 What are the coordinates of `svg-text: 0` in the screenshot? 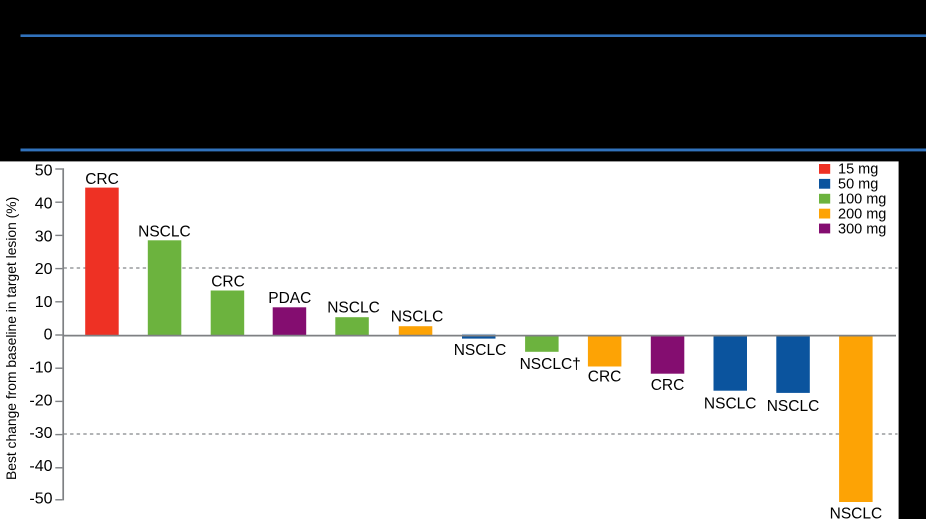 It's located at (48, 335).